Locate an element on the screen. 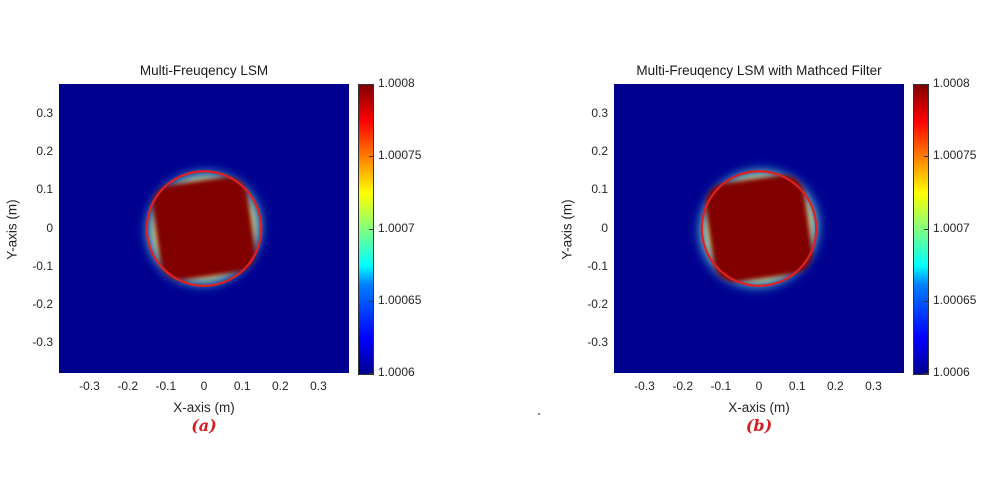 The image size is (997, 495). panel-caption: (a) is located at coordinates (204, 425).